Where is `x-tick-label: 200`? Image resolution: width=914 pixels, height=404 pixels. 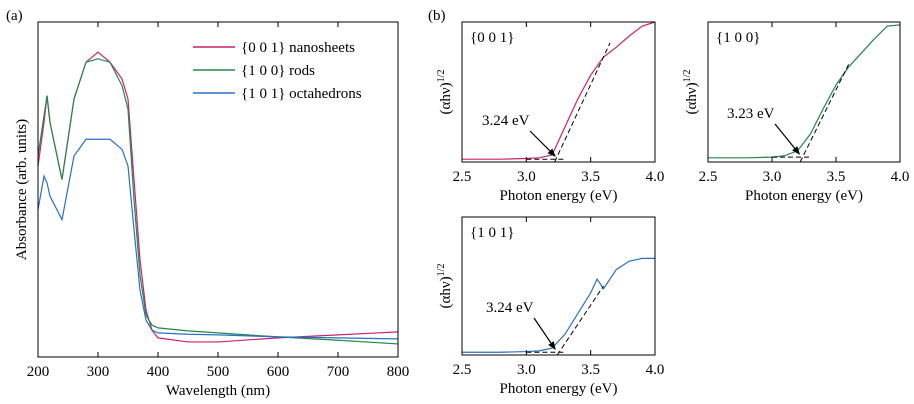
x-tick-label: 200 is located at coordinates (38, 372).